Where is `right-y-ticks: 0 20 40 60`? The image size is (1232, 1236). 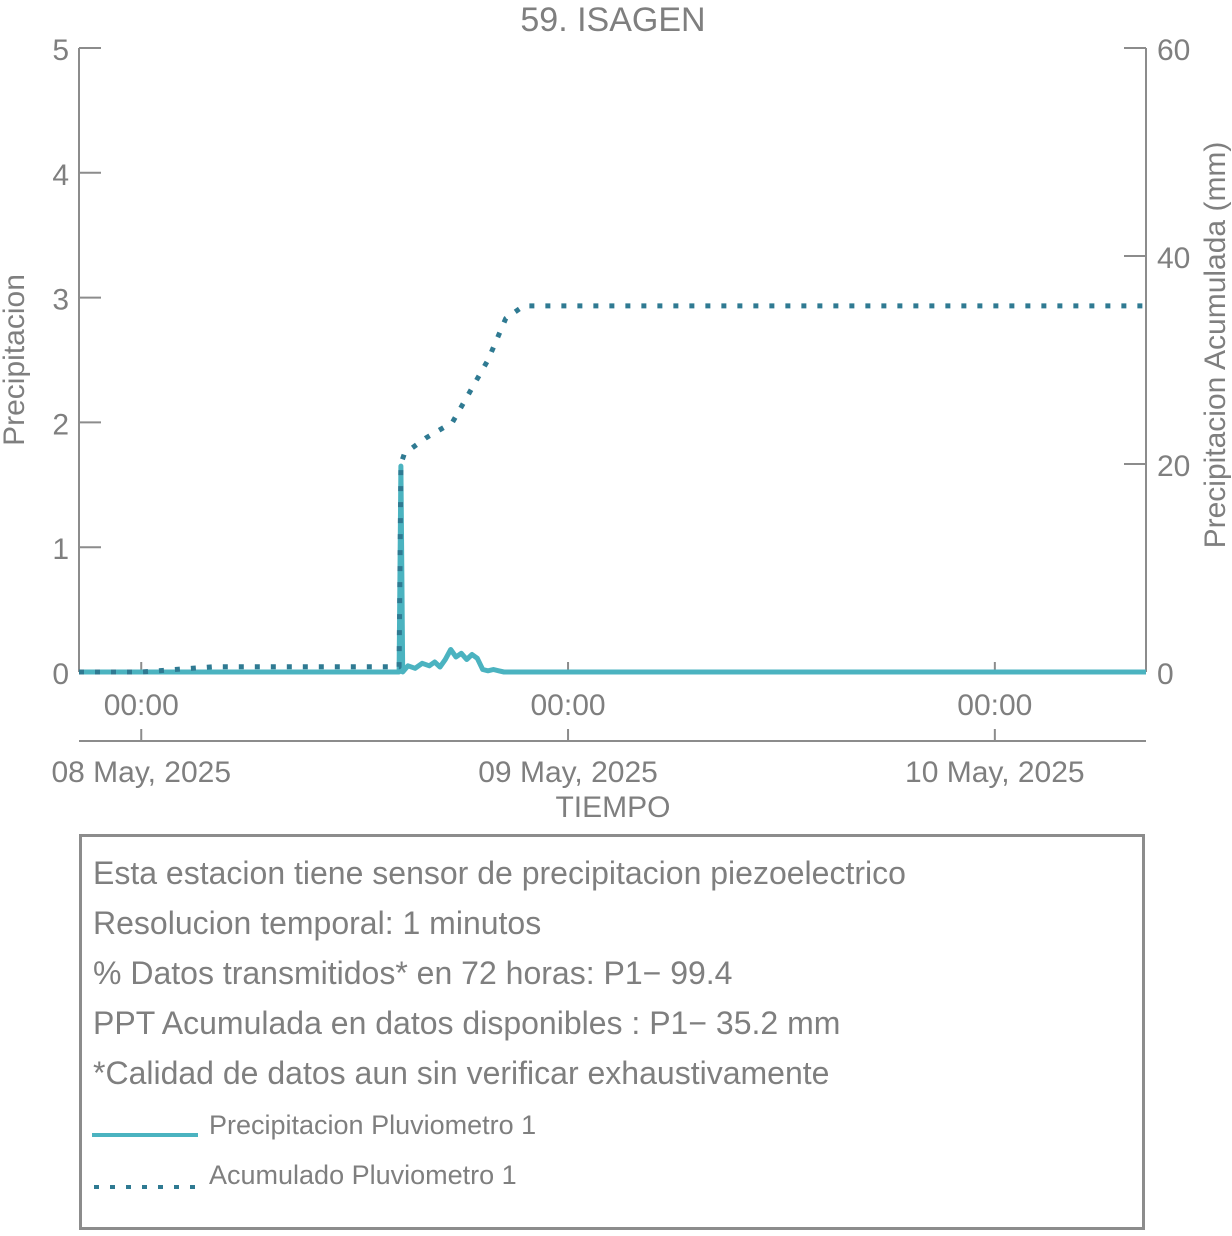 right-y-ticks: 0 20 40 60 is located at coordinates (1157, 362).